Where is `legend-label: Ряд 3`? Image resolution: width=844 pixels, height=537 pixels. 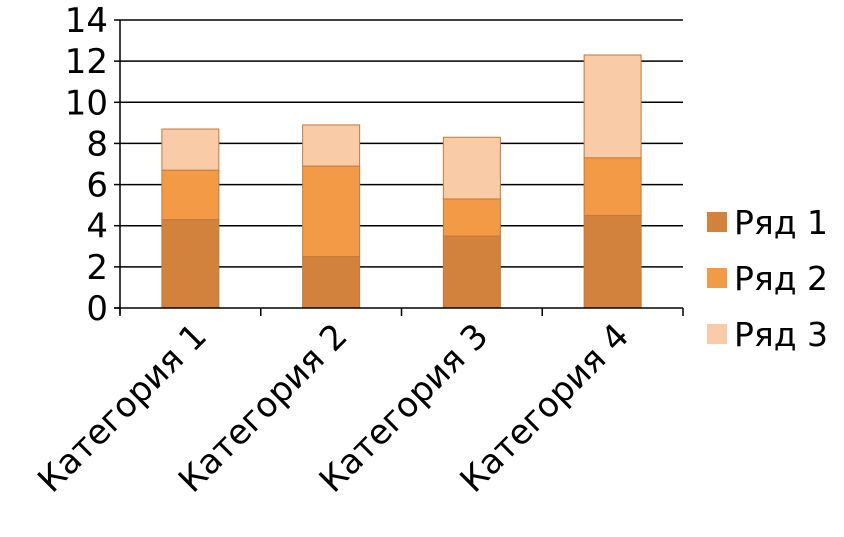
legend-label: Ряд 3 is located at coordinates (781, 334).